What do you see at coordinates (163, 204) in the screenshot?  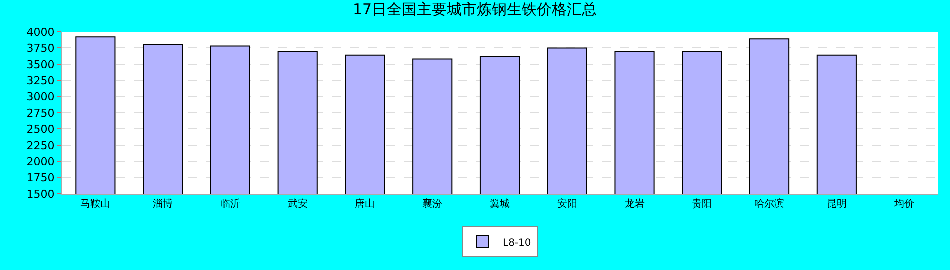 I see `x-tick-label: 淄博` at bounding box center [163, 204].